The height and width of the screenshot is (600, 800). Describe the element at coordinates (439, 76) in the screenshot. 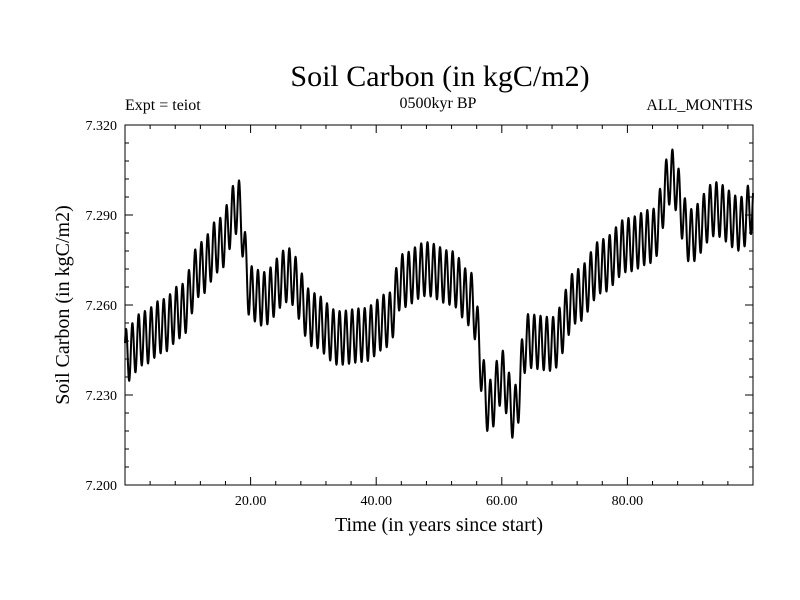

I see `chart-title: Soil Carbon (in kgC/m2)` at that location.